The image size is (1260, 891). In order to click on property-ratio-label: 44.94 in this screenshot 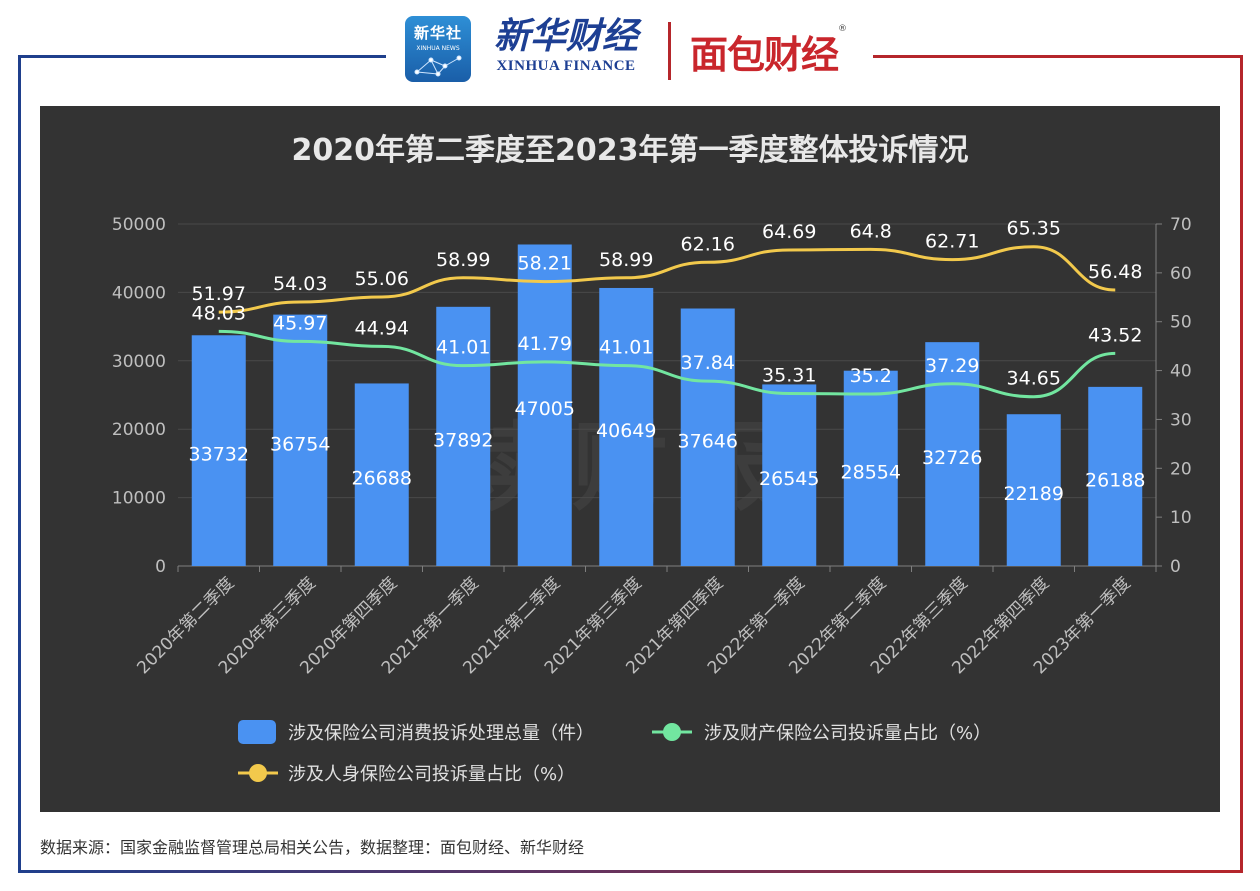, I will do `click(382, 328)`.